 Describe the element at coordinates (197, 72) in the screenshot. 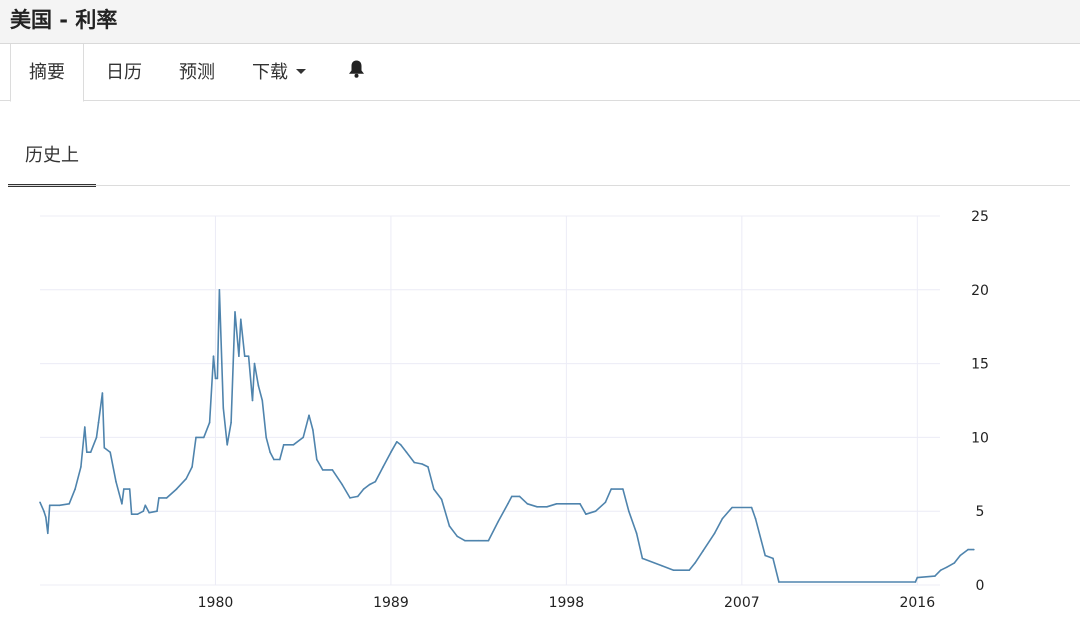

I see `tab-forecast: 预测` at that location.